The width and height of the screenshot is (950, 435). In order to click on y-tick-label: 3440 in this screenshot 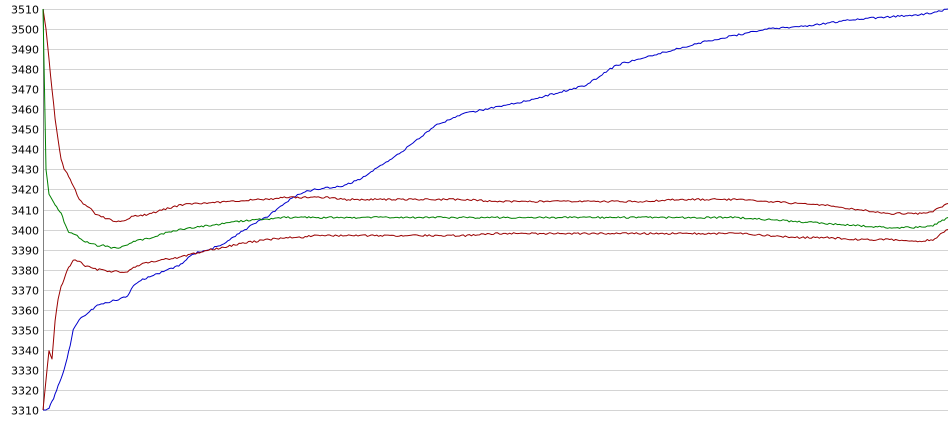, I will do `click(25, 150)`.